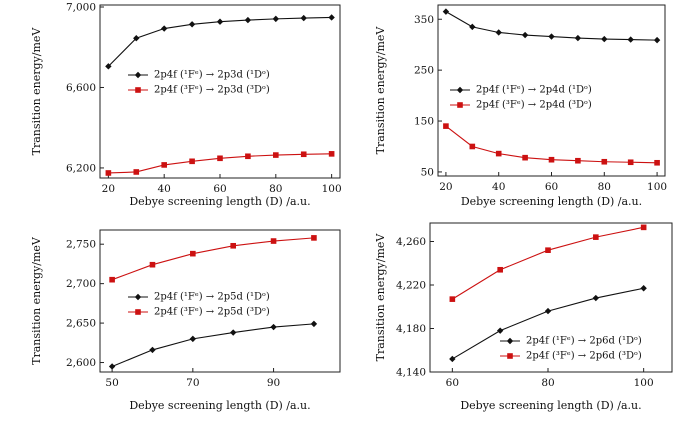 The image size is (700, 423). Describe the element at coordinates (427, 172) in the screenshot. I see `y-tick-label: 50` at that location.